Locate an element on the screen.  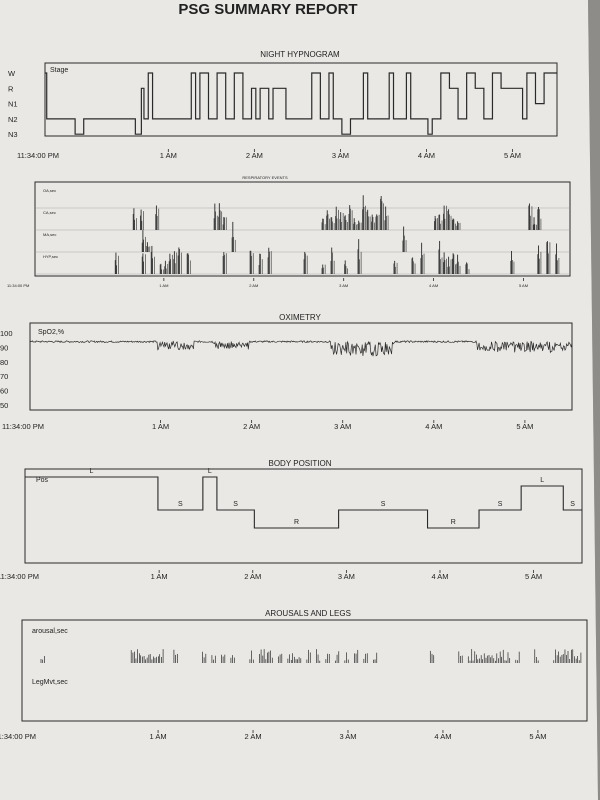
body-position-plot-frame is located at coordinates (303, 516).